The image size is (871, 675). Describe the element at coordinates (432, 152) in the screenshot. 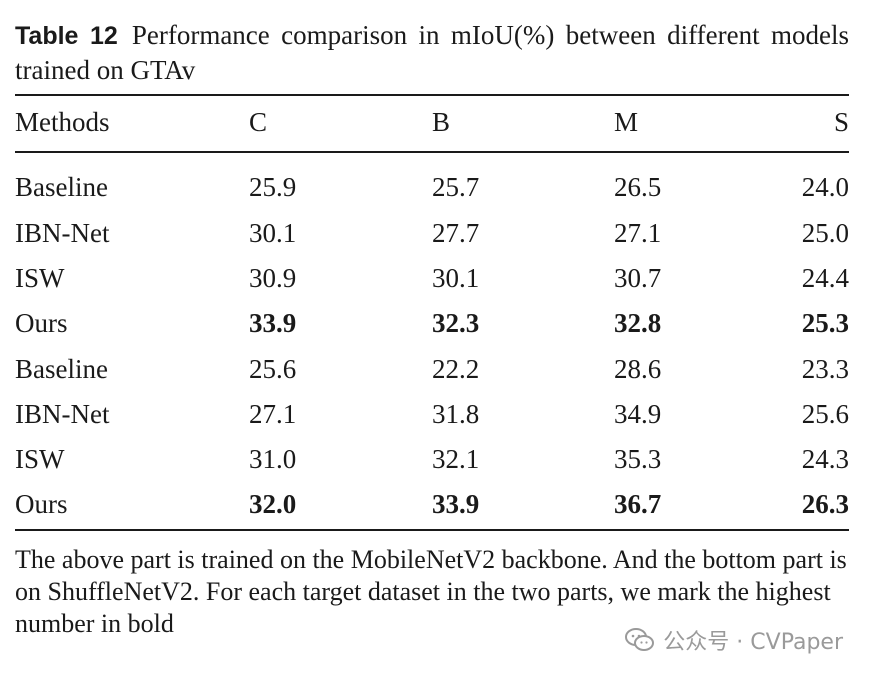

I see `table-header-rule` at that location.